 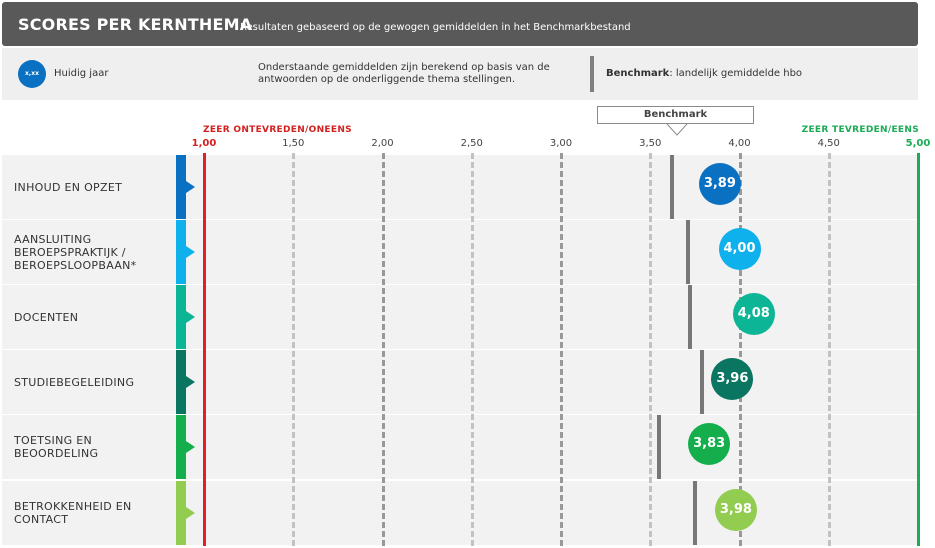 What do you see at coordinates (592, 74) in the screenshot?
I see `legend-benchmark-line` at bounding box center [592, 74].